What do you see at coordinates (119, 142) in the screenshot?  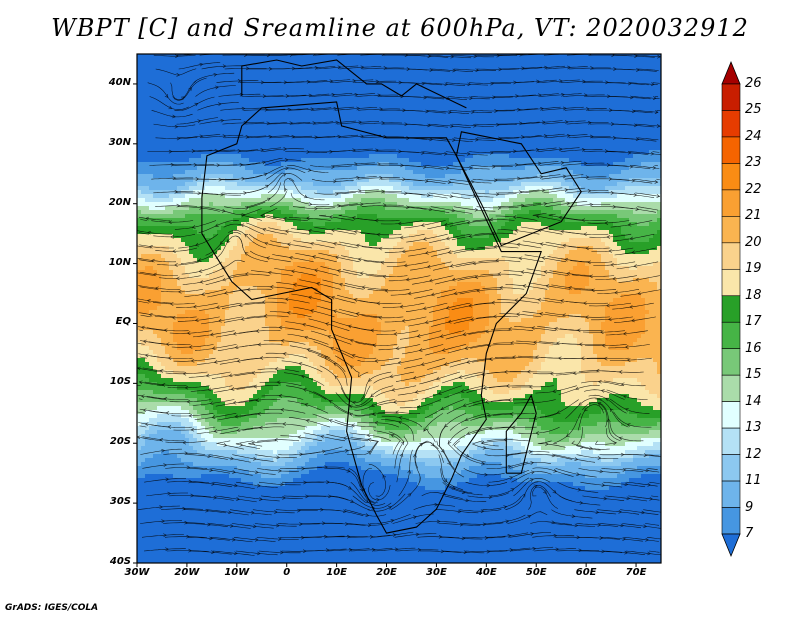 I see `y-tick-label: 30N` at bounding box center [119, 142].